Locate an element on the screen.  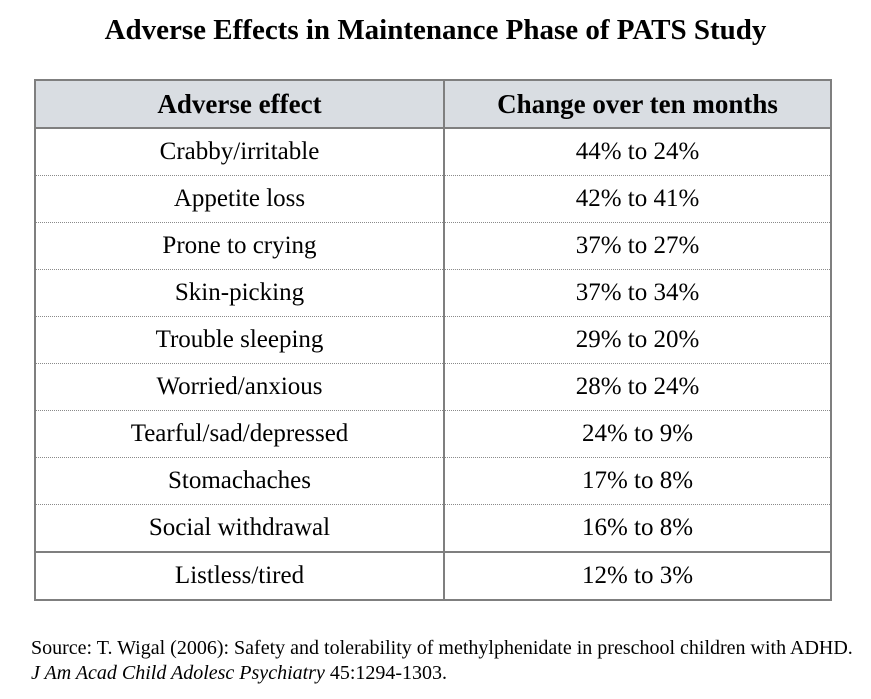
adverse-effect-cell: Appetite loss is located at coordinates (240, 199).